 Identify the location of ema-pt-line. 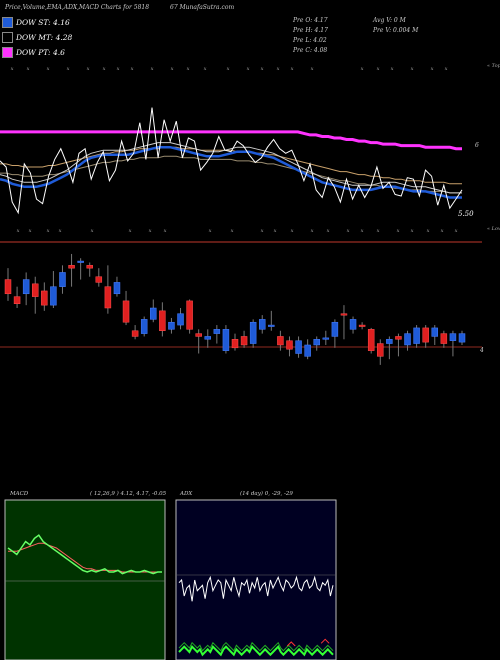
(231, 140).